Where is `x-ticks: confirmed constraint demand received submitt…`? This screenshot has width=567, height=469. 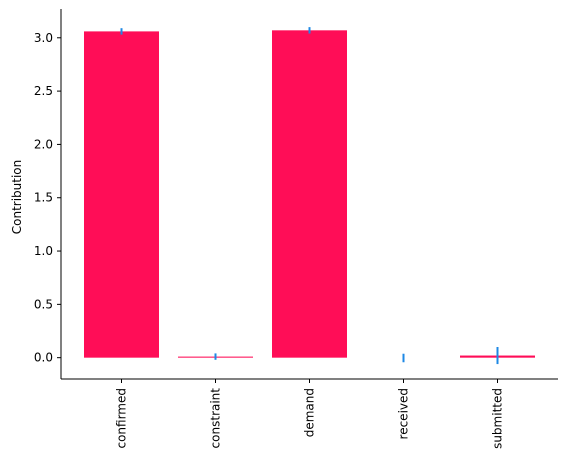
x-ticks: confirmed constraint demand received submitt… is located at coordinates (310, 414).